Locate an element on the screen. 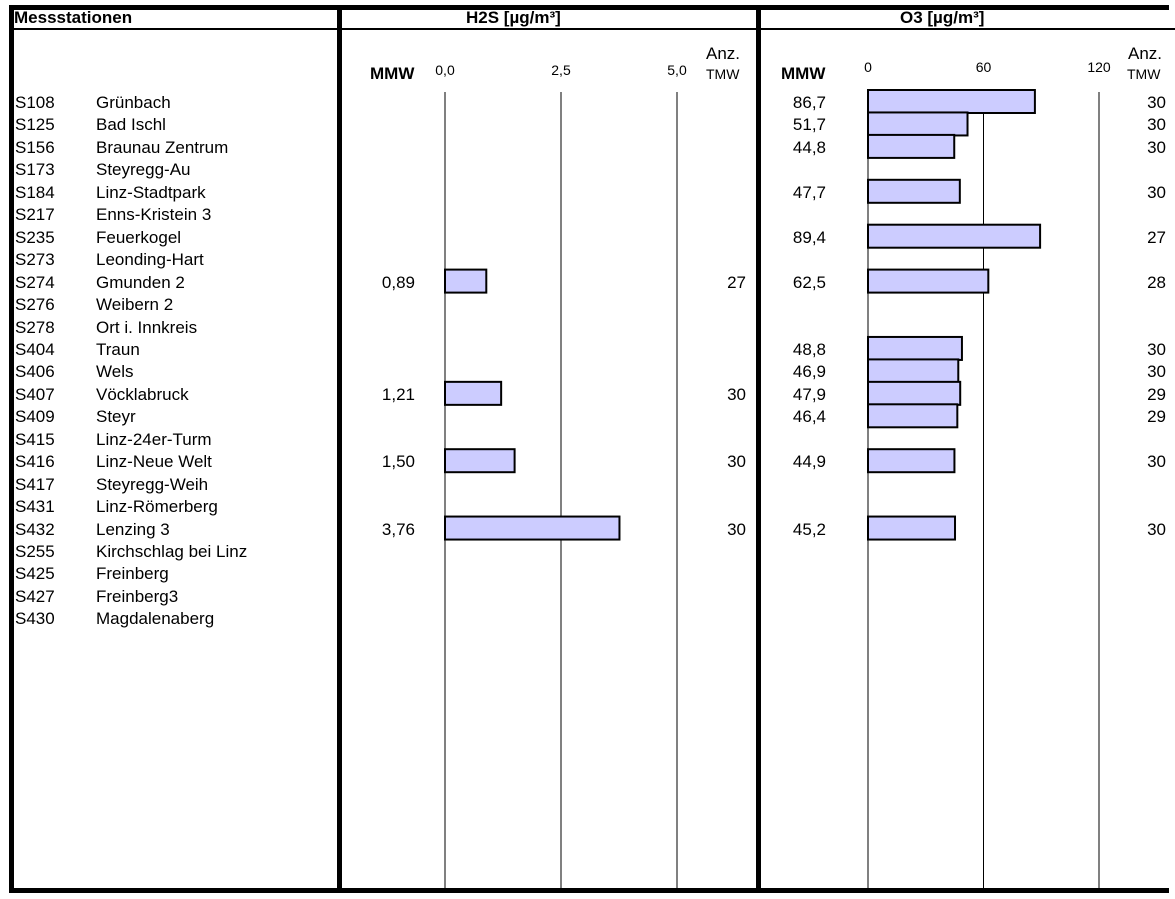 The width and height of the screenshot is (1175, 899). station-name: Freinberg3 is located at coordinates (137, 596).